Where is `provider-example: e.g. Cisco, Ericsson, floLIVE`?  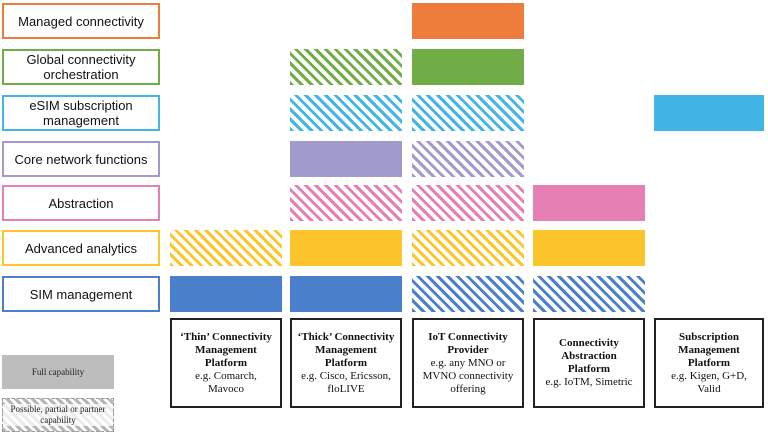
provider-example: e.g. Cisco, Ericsson, floLIVE is located at coordinates (346, 382).